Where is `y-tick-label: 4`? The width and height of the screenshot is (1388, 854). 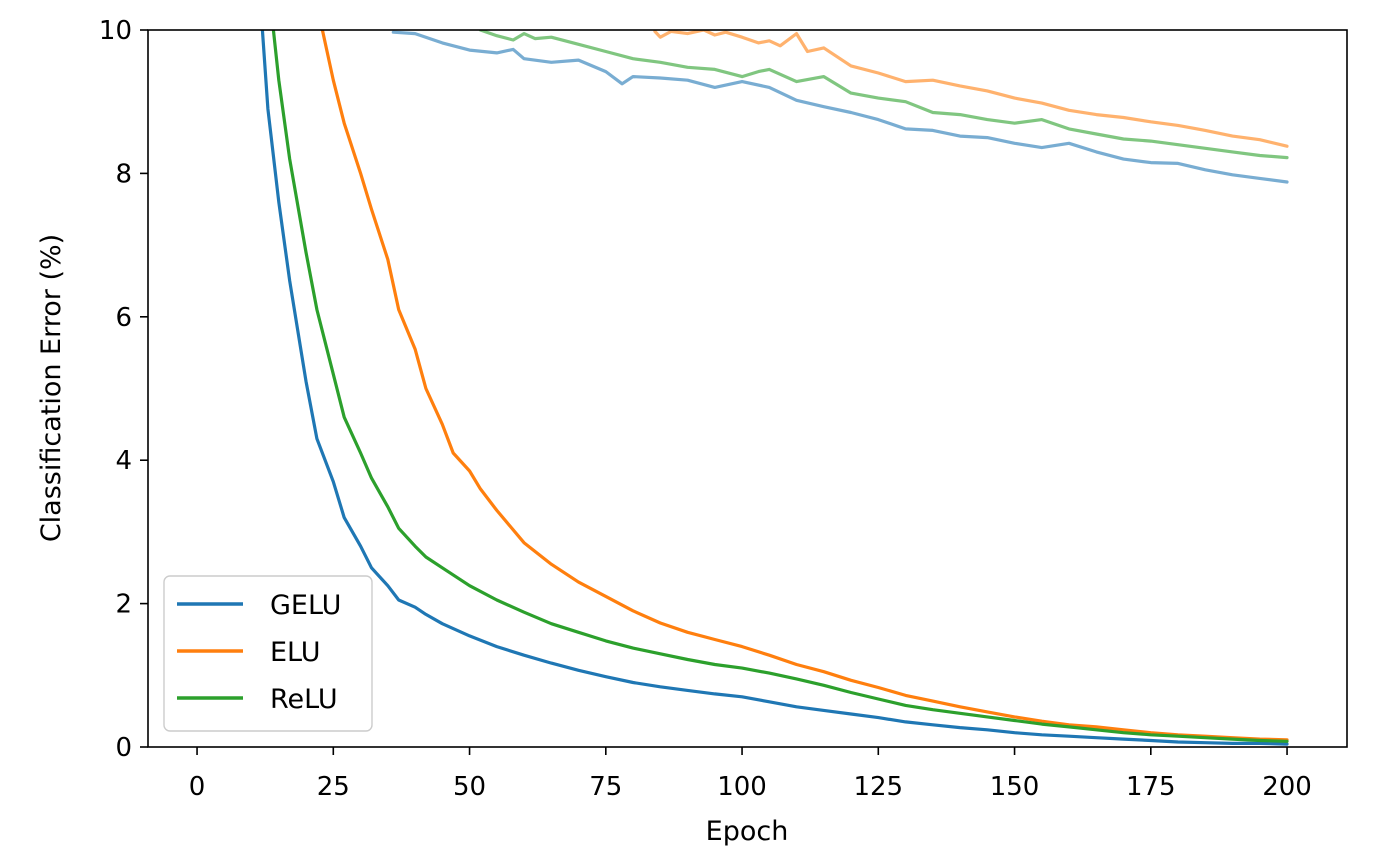 y-tick-label: 4 is located at coordinates (123, 461).